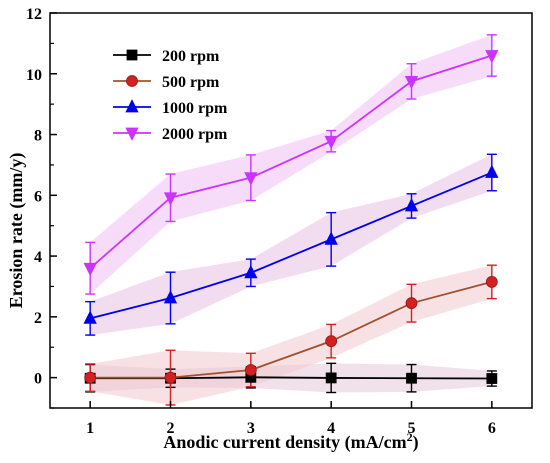  I want to click on x-tick-label: 3, so click(251, 428).